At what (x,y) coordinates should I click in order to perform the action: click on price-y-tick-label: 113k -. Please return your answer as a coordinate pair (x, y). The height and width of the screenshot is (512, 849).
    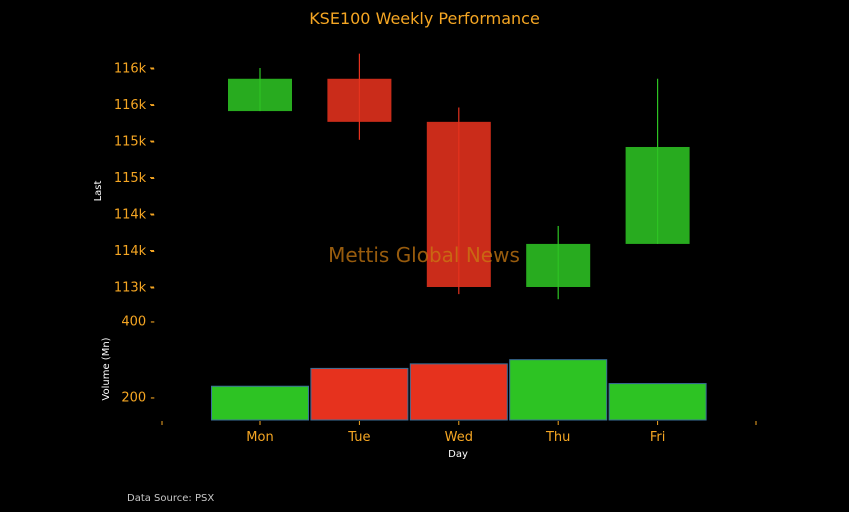
    Looking at the image, I should click on (134, 288).